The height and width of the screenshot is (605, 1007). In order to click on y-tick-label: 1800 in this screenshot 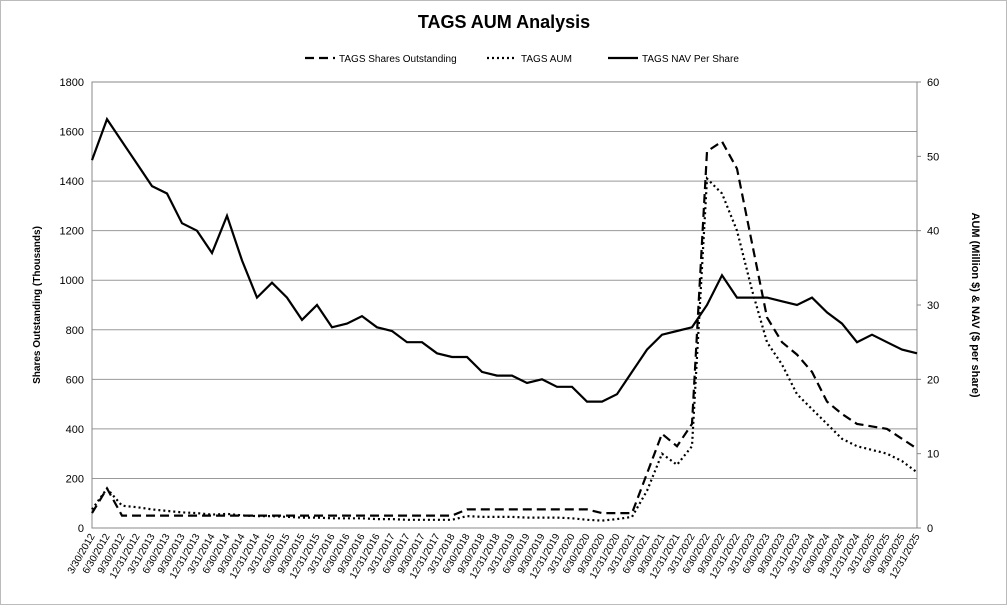, I will do `click(72, 83)`.